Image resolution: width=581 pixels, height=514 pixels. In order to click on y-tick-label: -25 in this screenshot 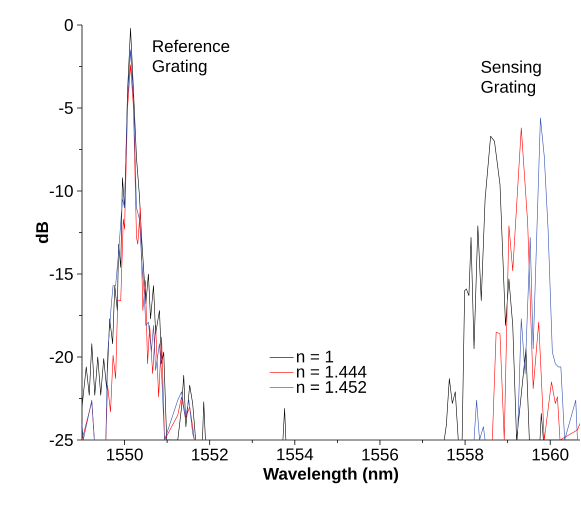, I will do `click(61, 440)`.